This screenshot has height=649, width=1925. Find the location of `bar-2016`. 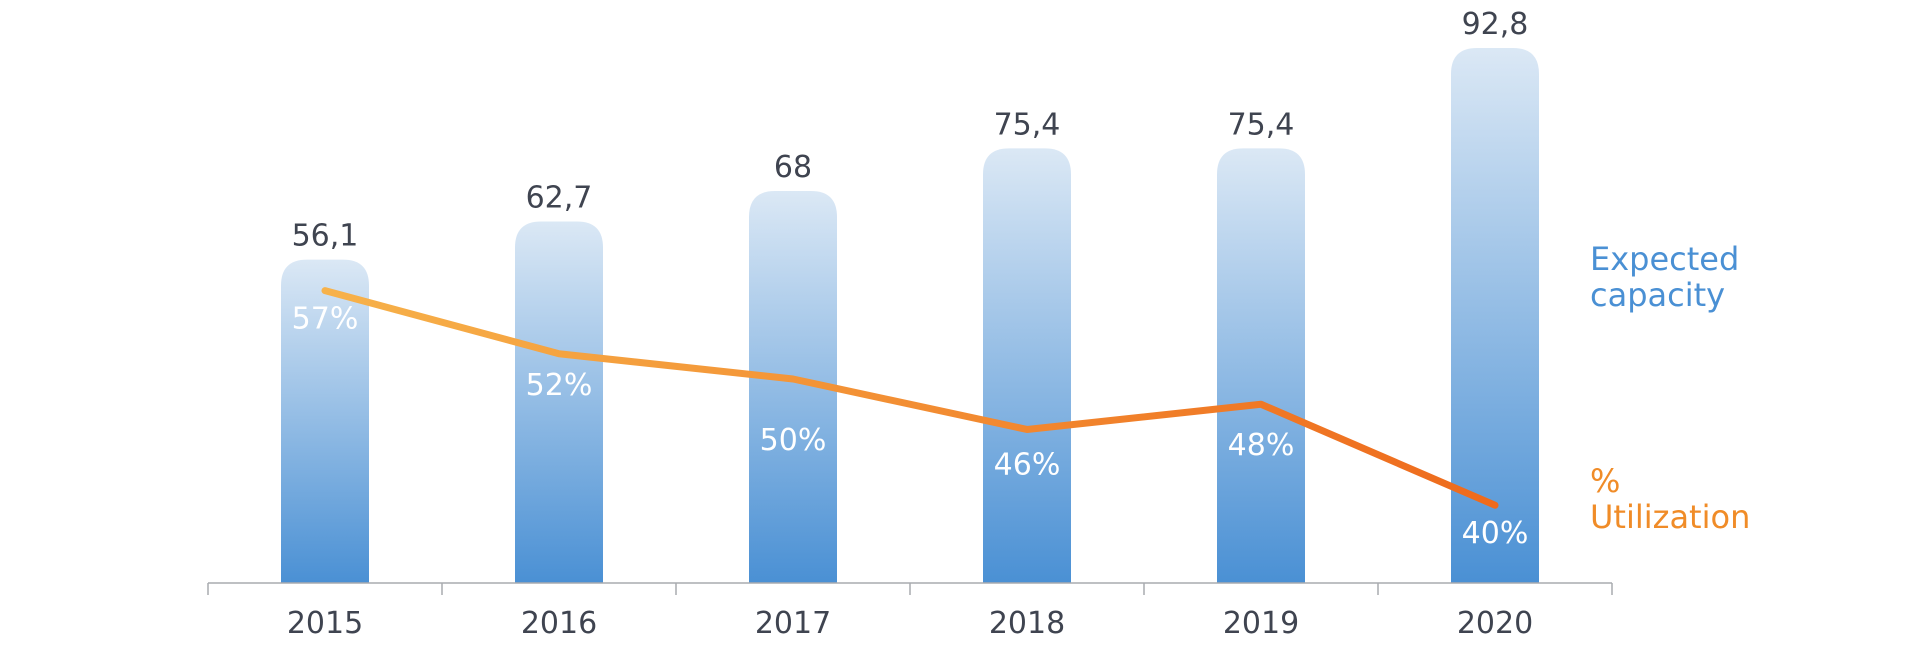

bar-2016 is located at coordinates (559, 402).